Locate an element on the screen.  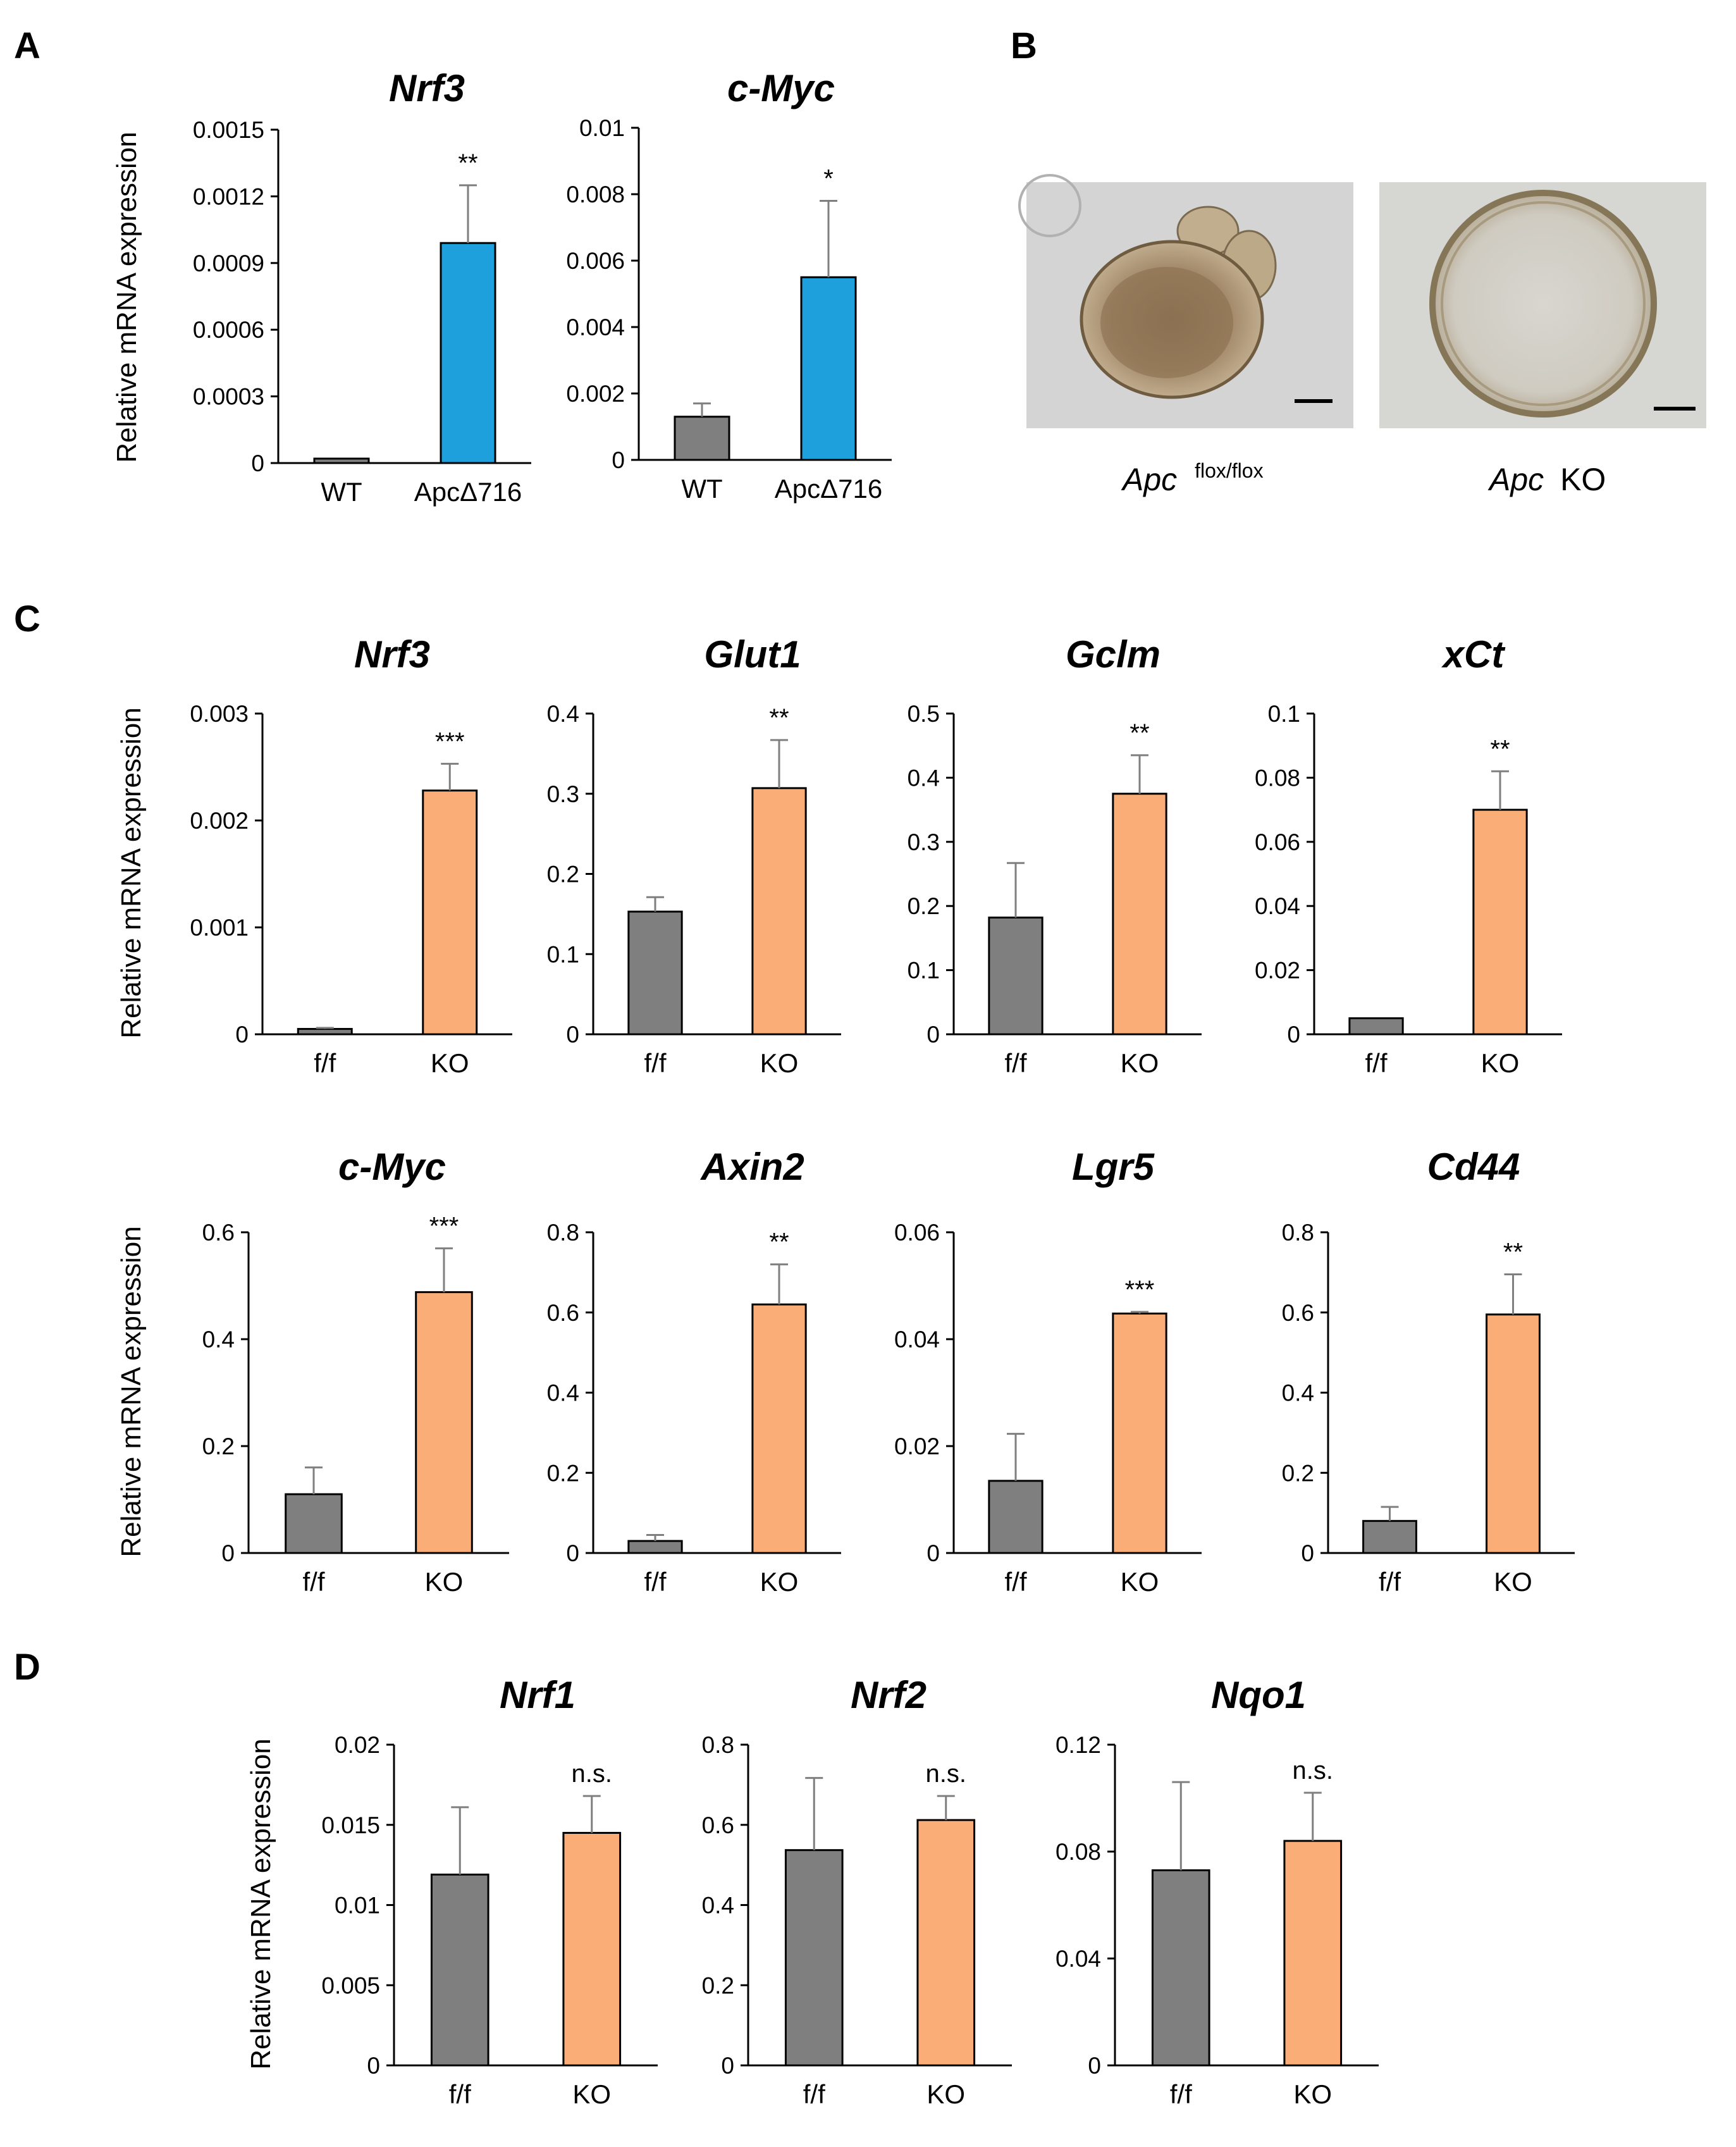
y-tick-label: 0.015 is located at coordinates (350, 1825).